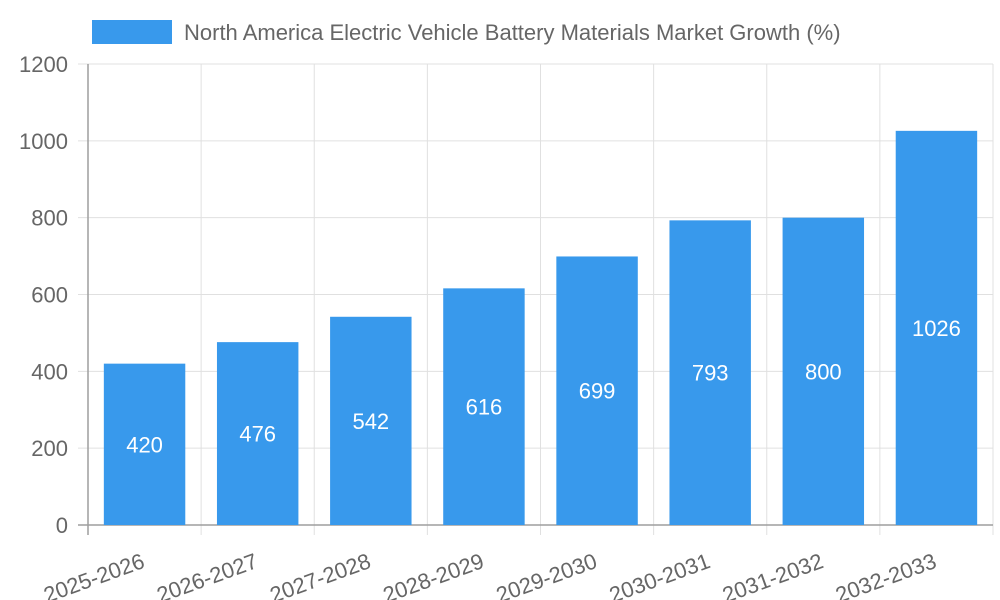 The width and height of the screenshot is (1000, 600). Describe the element at coordinates (49, 295) in the screenshot. I see `y-tick-label: 600` at that location.